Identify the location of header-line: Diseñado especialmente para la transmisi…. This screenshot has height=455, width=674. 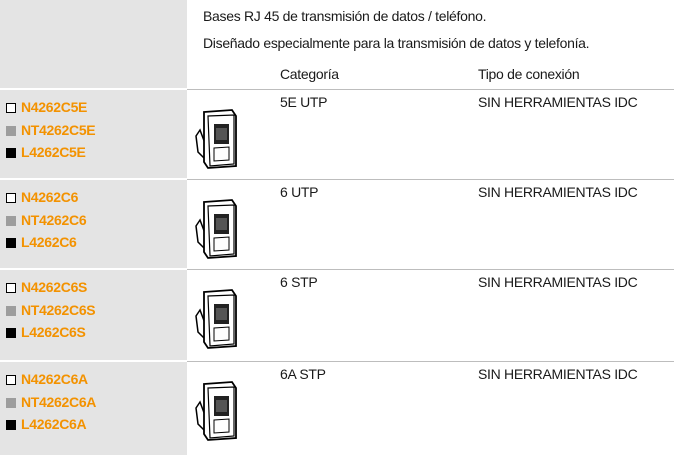
(396, 43).